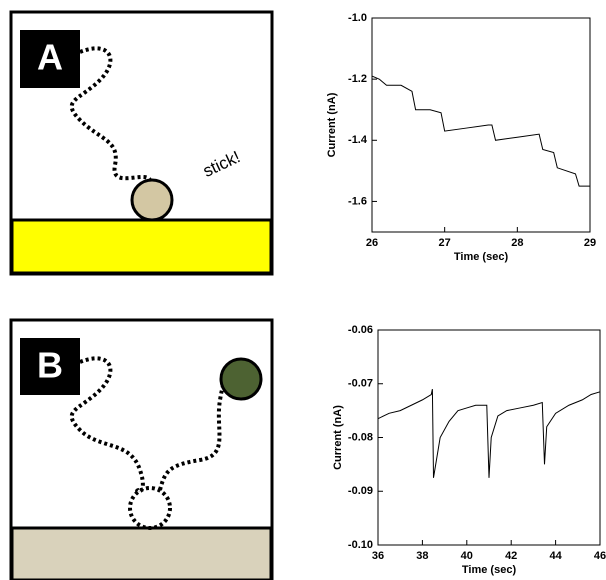 The height and width of the screenshot is (580, 606). I want to click on x-tick-label: 40, so click(467, 556).